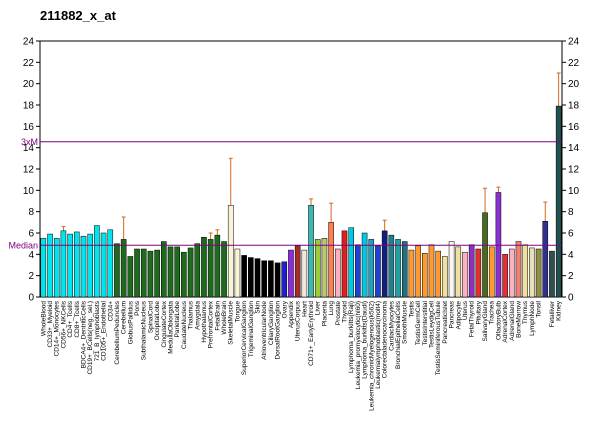 This screenshot has width=600, height=434. What do you see at coordinates (104, 330) in the screenshot?
I see `x-tick-label: CD105+_Endothelial` at bounding box center [104, 330].